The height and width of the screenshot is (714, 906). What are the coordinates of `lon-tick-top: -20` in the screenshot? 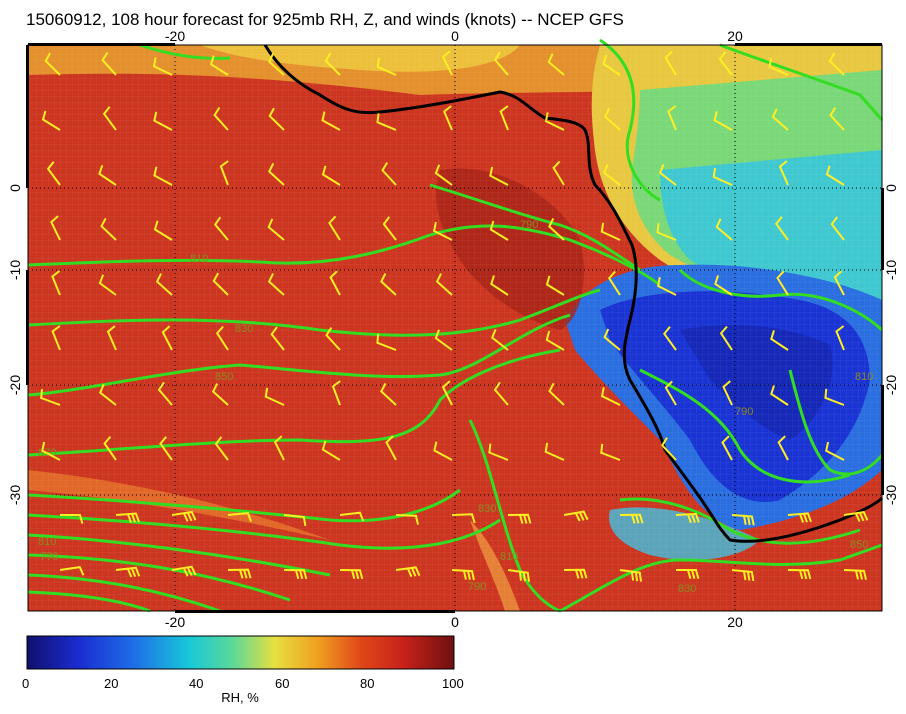 It's located at (175, 36).